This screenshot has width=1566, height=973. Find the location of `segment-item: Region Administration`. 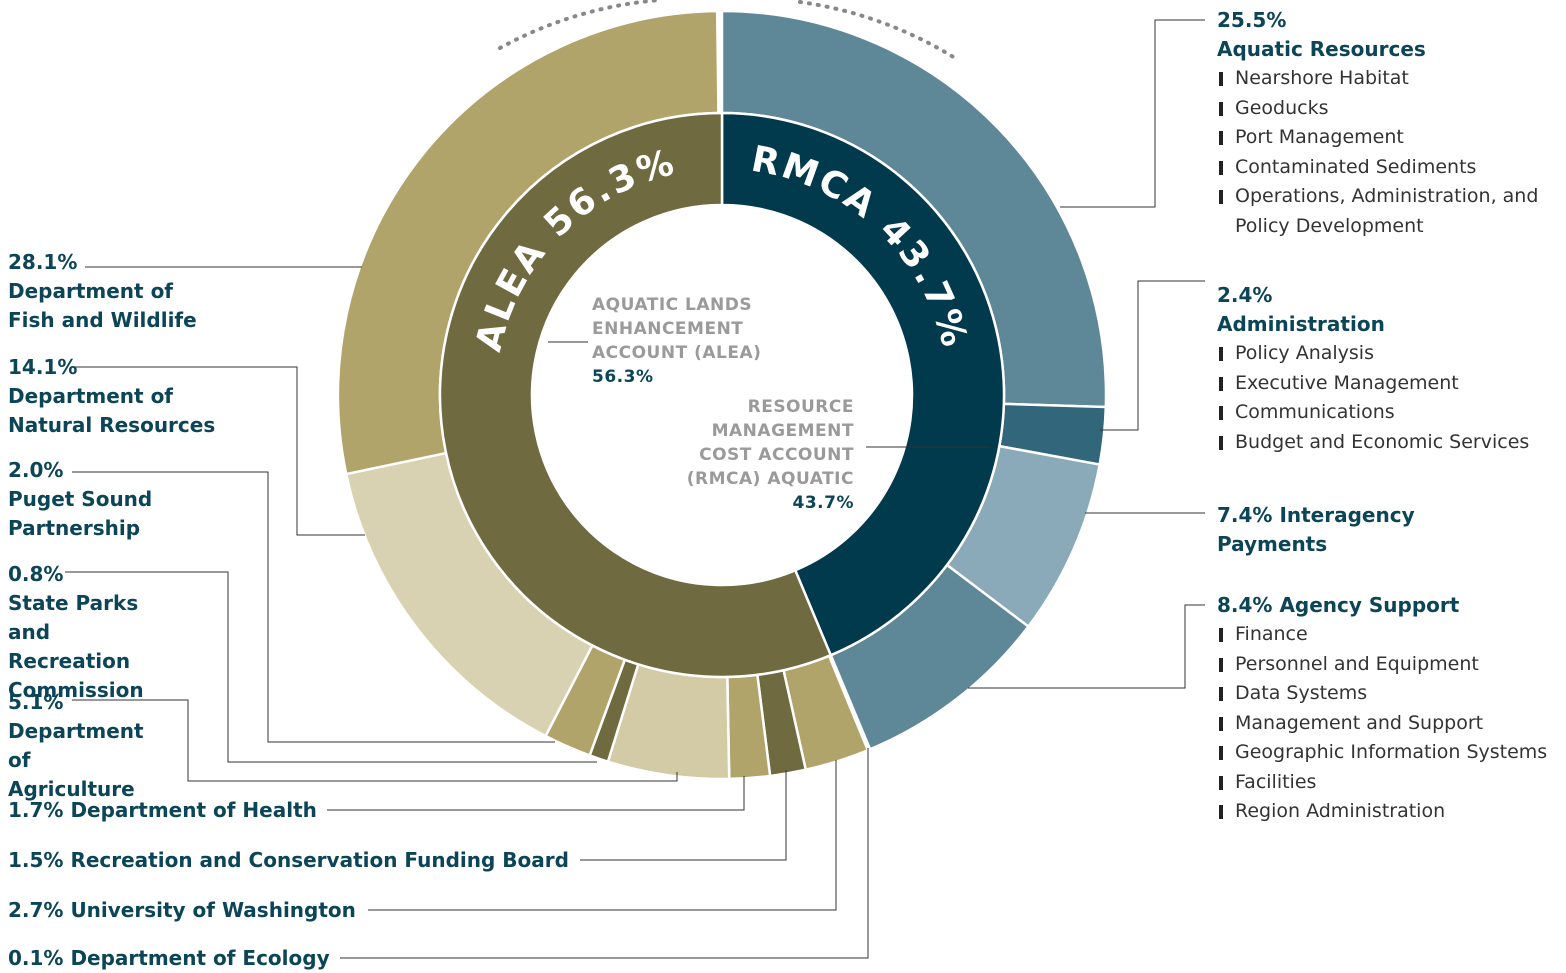

segment-item: Region Administration is located at coordinates (1389, 812).